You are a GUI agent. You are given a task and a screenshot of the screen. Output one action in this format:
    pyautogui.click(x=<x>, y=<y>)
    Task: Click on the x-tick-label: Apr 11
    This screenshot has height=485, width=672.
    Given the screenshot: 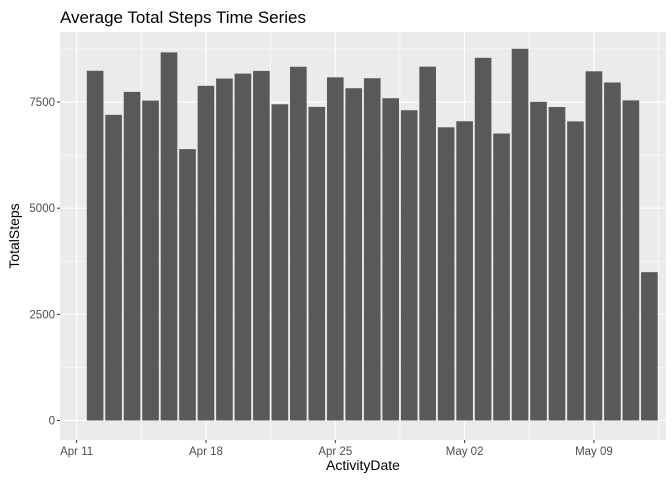 What is the action you would take?
    pyautogui.click(x=76, y=452)
    